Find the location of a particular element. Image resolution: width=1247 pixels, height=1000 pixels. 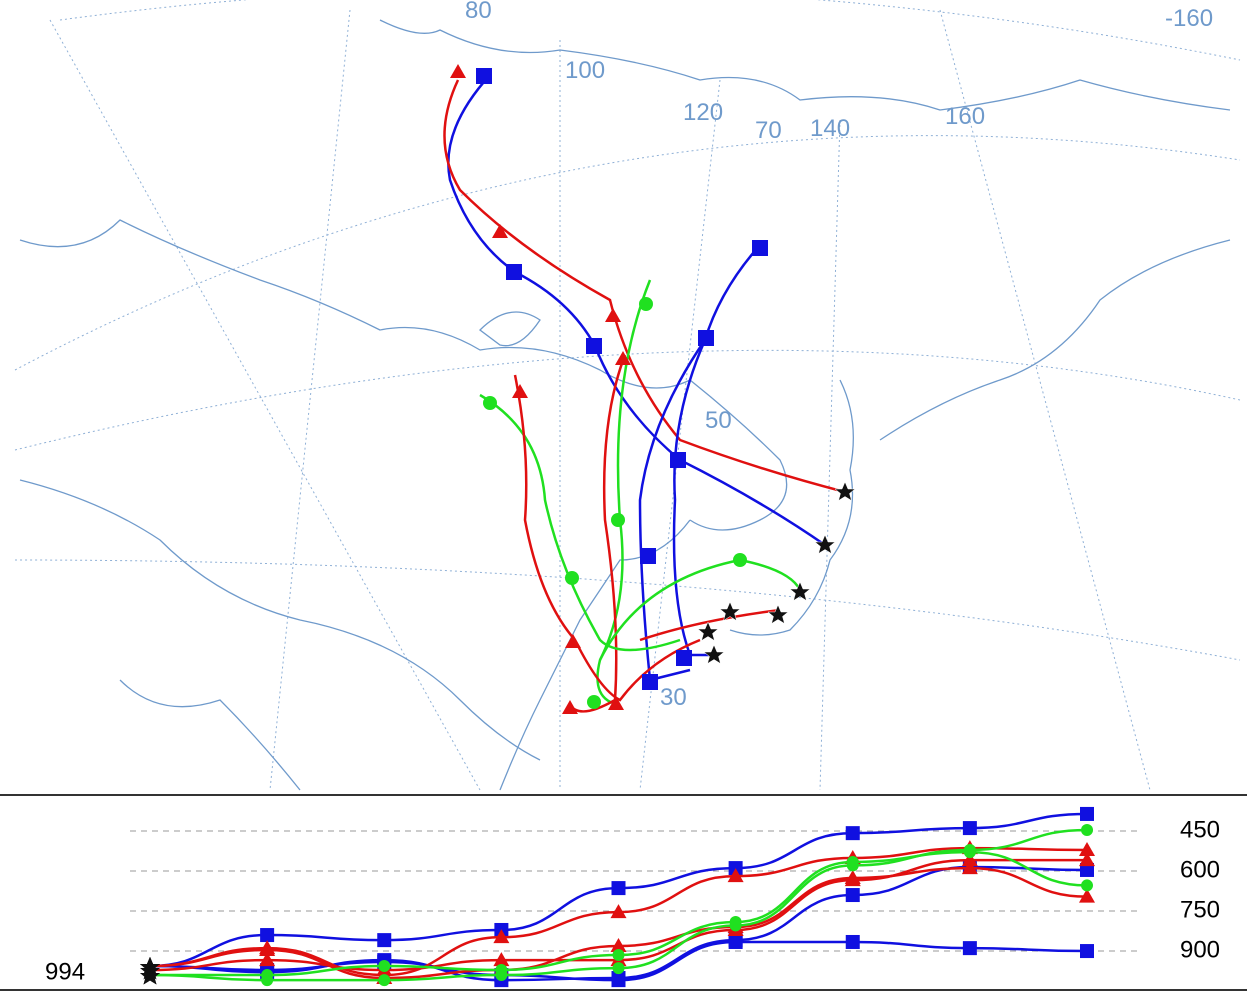

longitude-label: 120 is located at coordinates (703, 112).